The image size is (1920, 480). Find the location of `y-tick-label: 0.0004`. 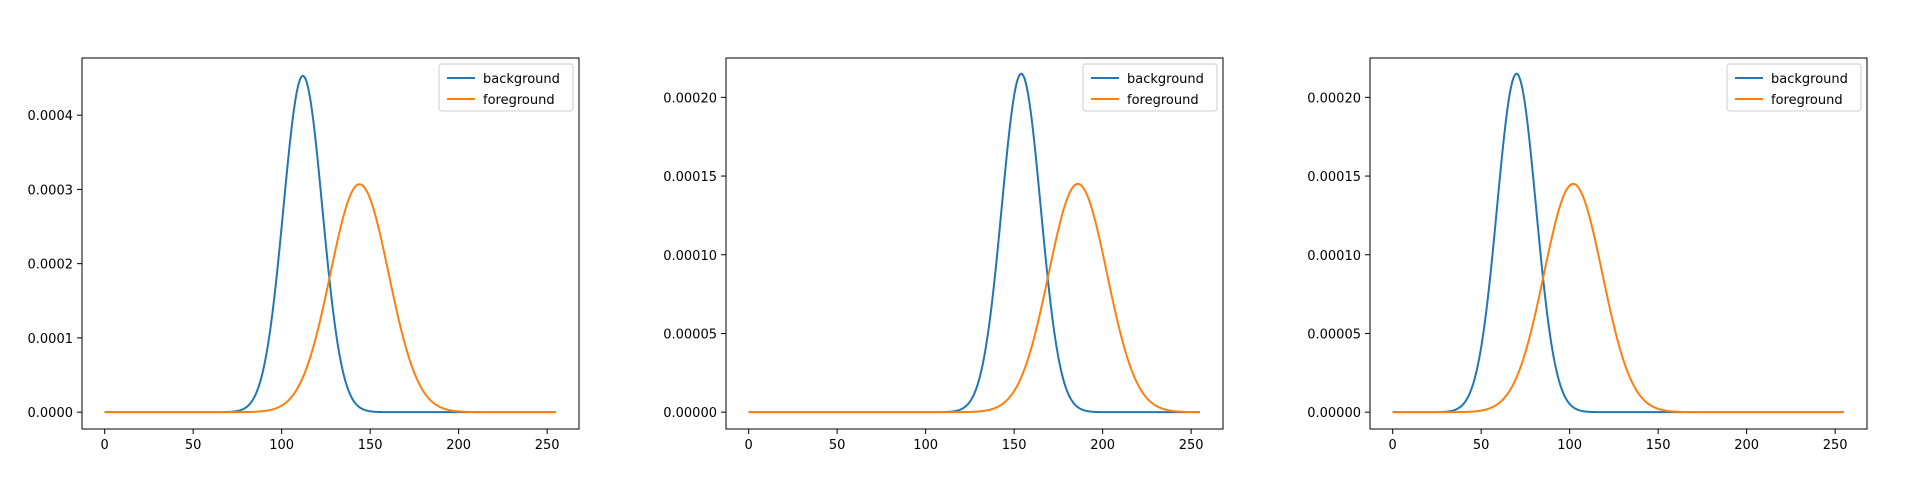

y-tick-label: 0.0004 is located at coordinates (51, 116).